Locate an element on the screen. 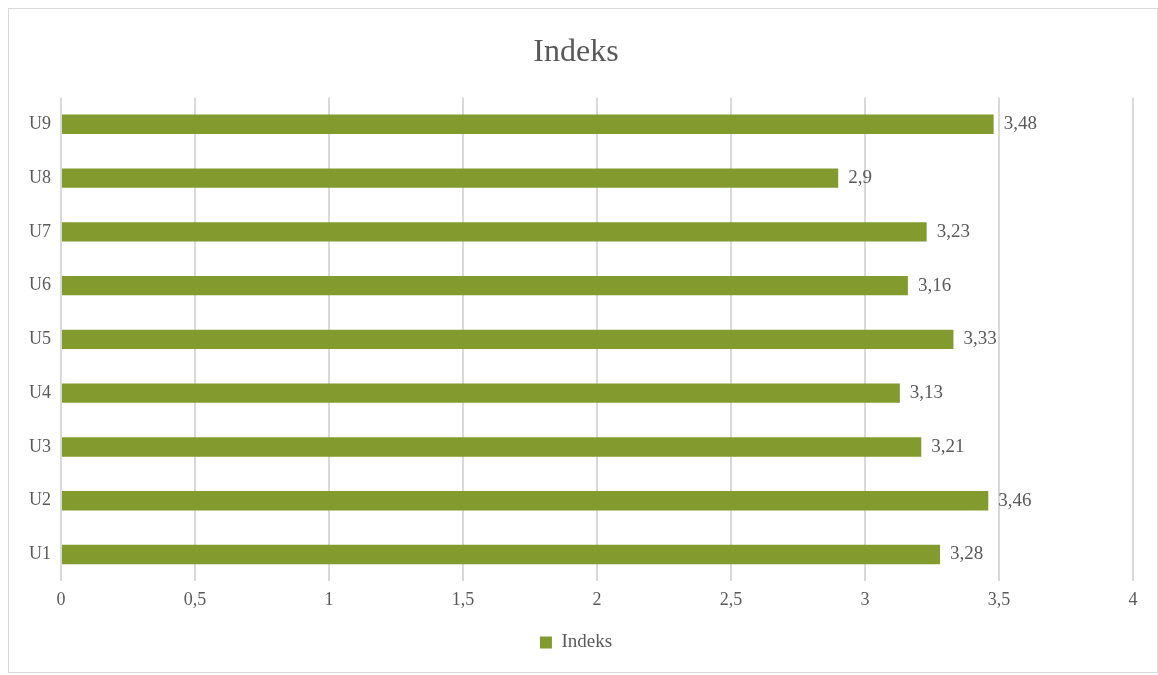 This screenshot has width=1158, height=675. data-label: 3,16 is located at coordinates (934, 284).